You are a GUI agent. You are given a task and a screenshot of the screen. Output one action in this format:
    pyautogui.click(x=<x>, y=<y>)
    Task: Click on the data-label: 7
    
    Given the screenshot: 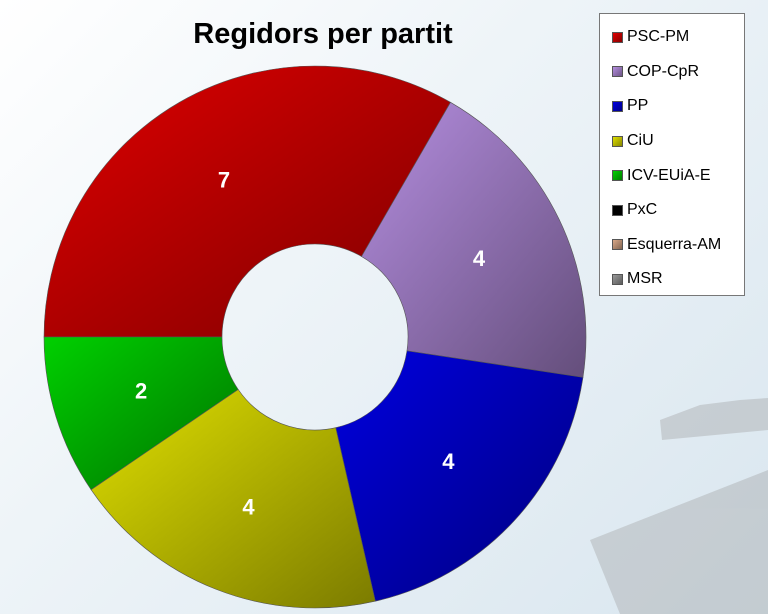 What is the action you would take?
    pyautogui.click(x=224, y=179)
    